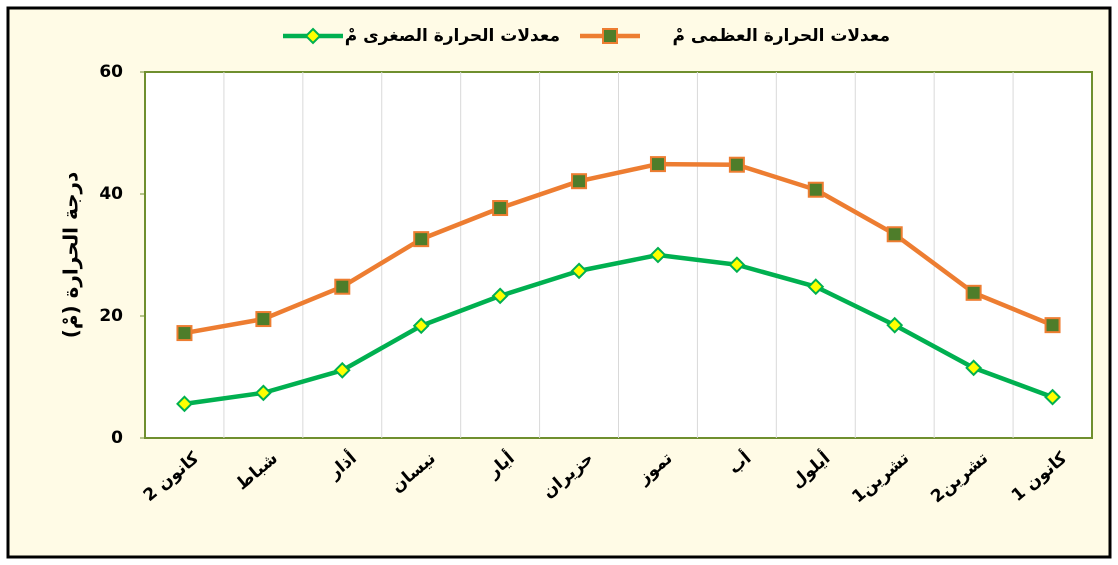  I want to click on y-tick-label: 0, so click(117, 438).